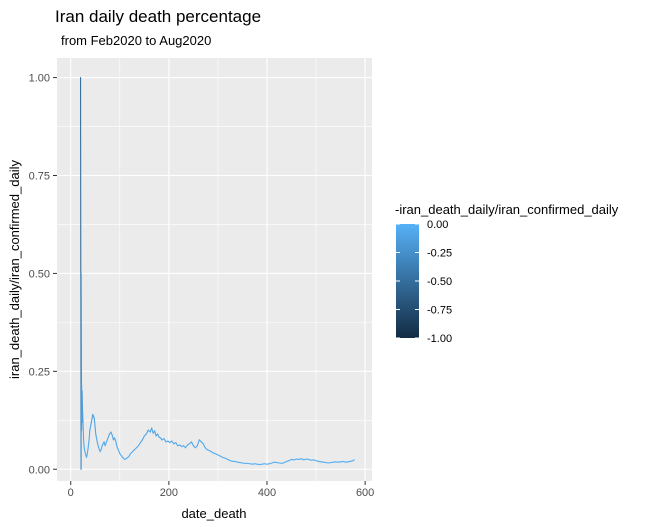  Describe the element at coordinates (39, 79) in the screenshot. I see `y-tick-label: 1.00` at that location.